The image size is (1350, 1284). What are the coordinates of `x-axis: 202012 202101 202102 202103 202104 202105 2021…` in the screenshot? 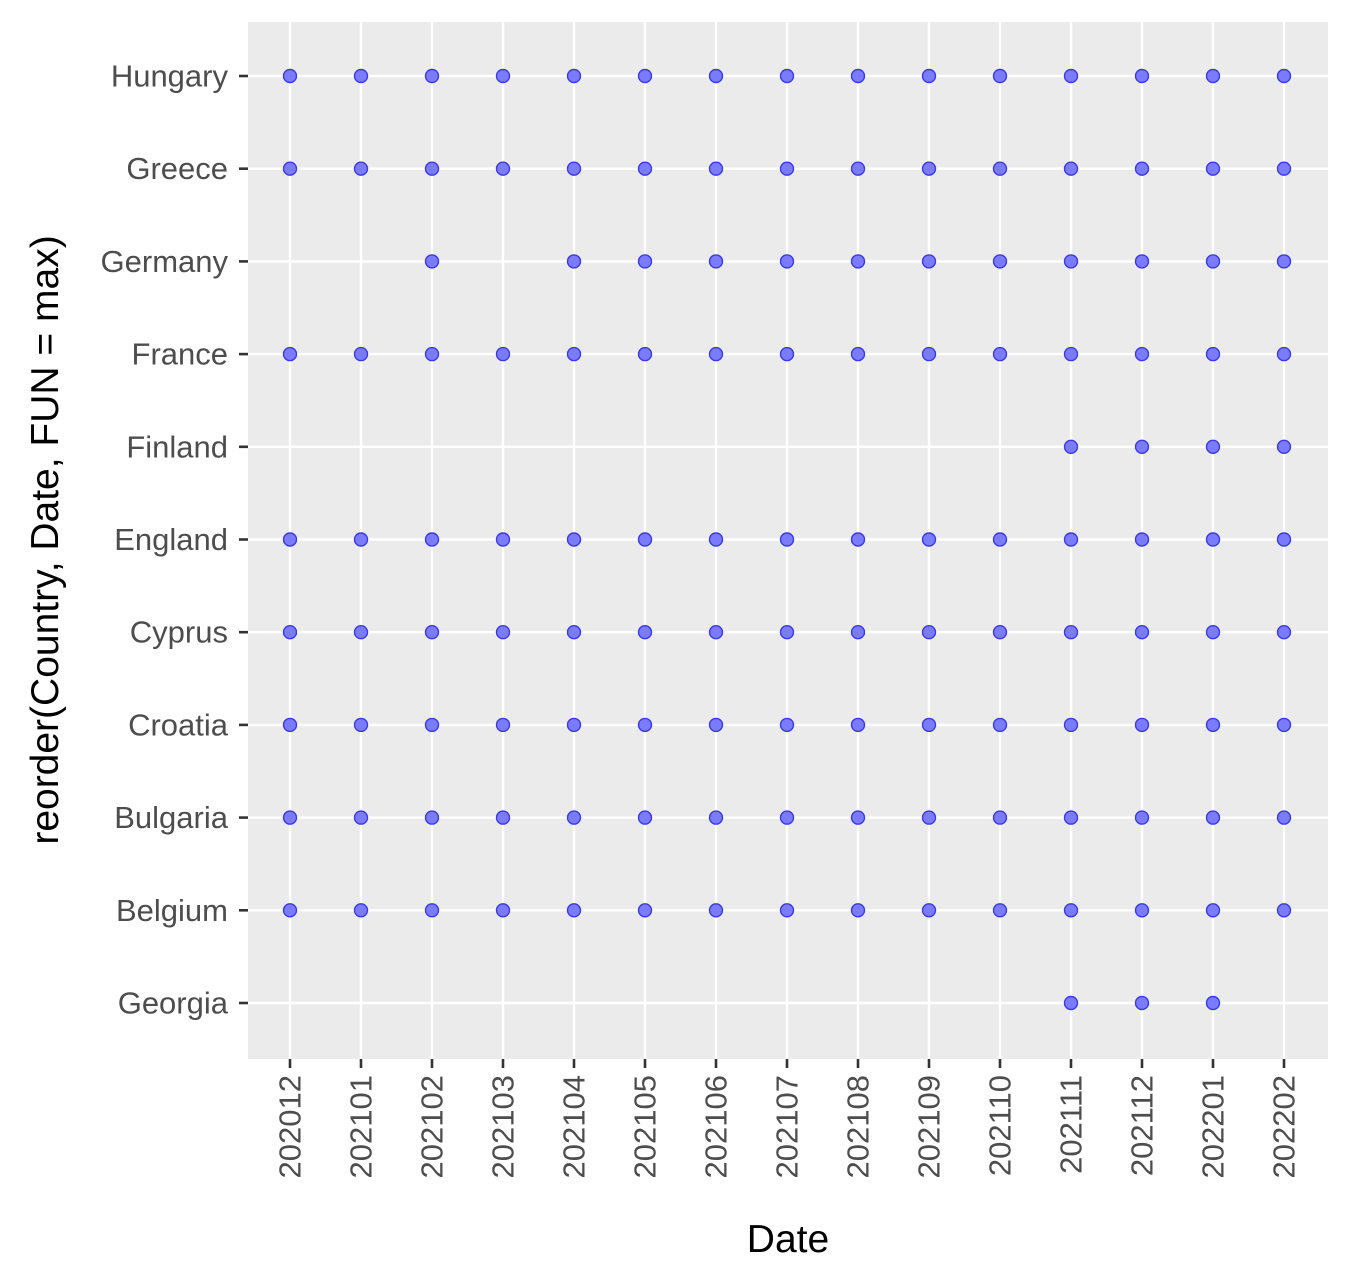 It's located at (787, 1118).